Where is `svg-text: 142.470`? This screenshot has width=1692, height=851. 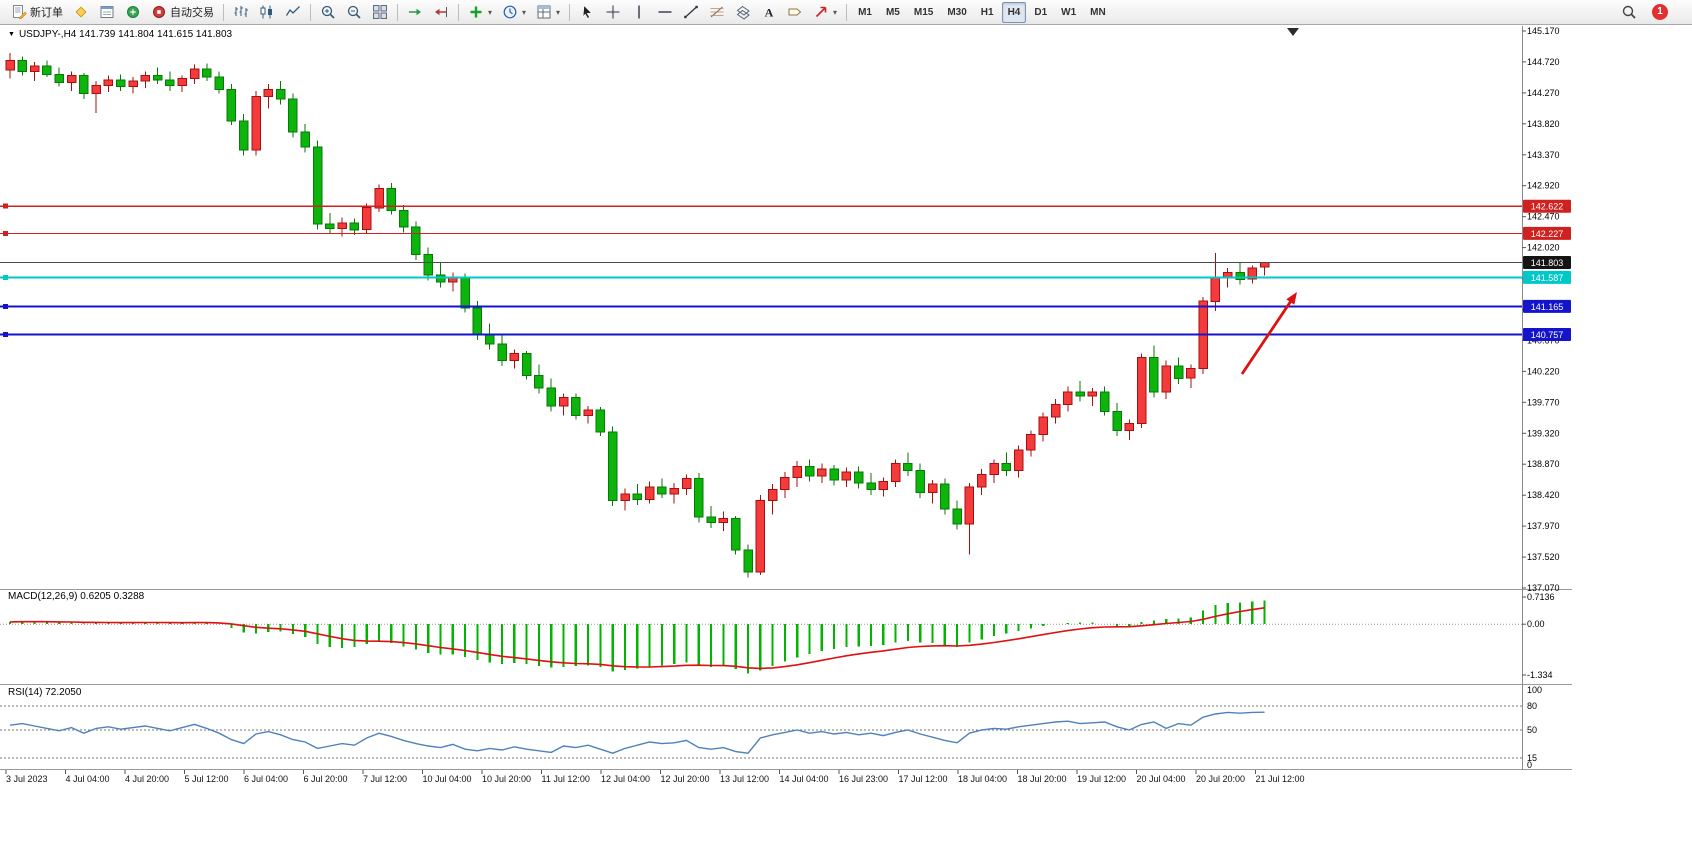
svg-text: 142.470 is located at coordinates (1543, 217).